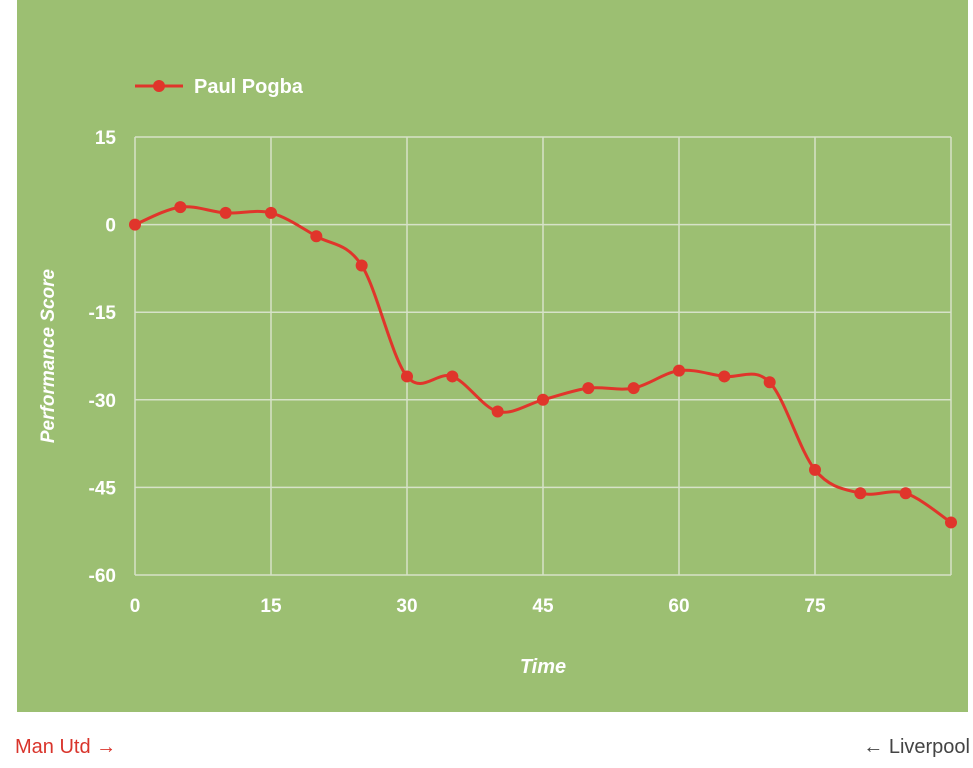 This screenshot has height=768, width=973. What do you see at coordinates (543, 667) in the screenshot?
I see `x-axis-label: Time` at bounding box center [543, 667].